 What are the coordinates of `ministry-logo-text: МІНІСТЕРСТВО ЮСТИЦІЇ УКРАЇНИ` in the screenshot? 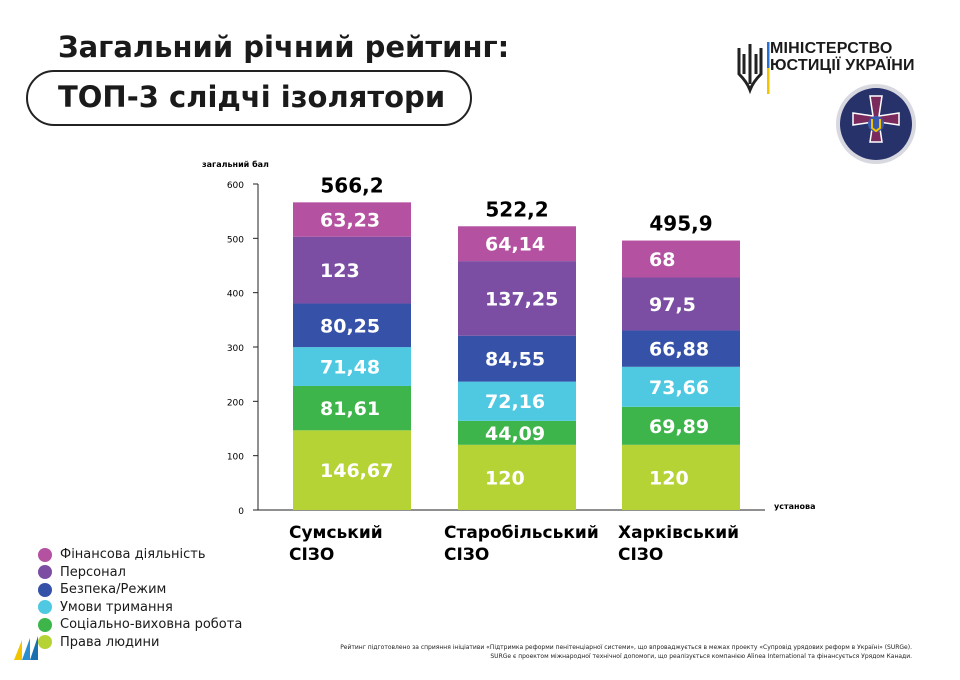 It's located at (842, 57).